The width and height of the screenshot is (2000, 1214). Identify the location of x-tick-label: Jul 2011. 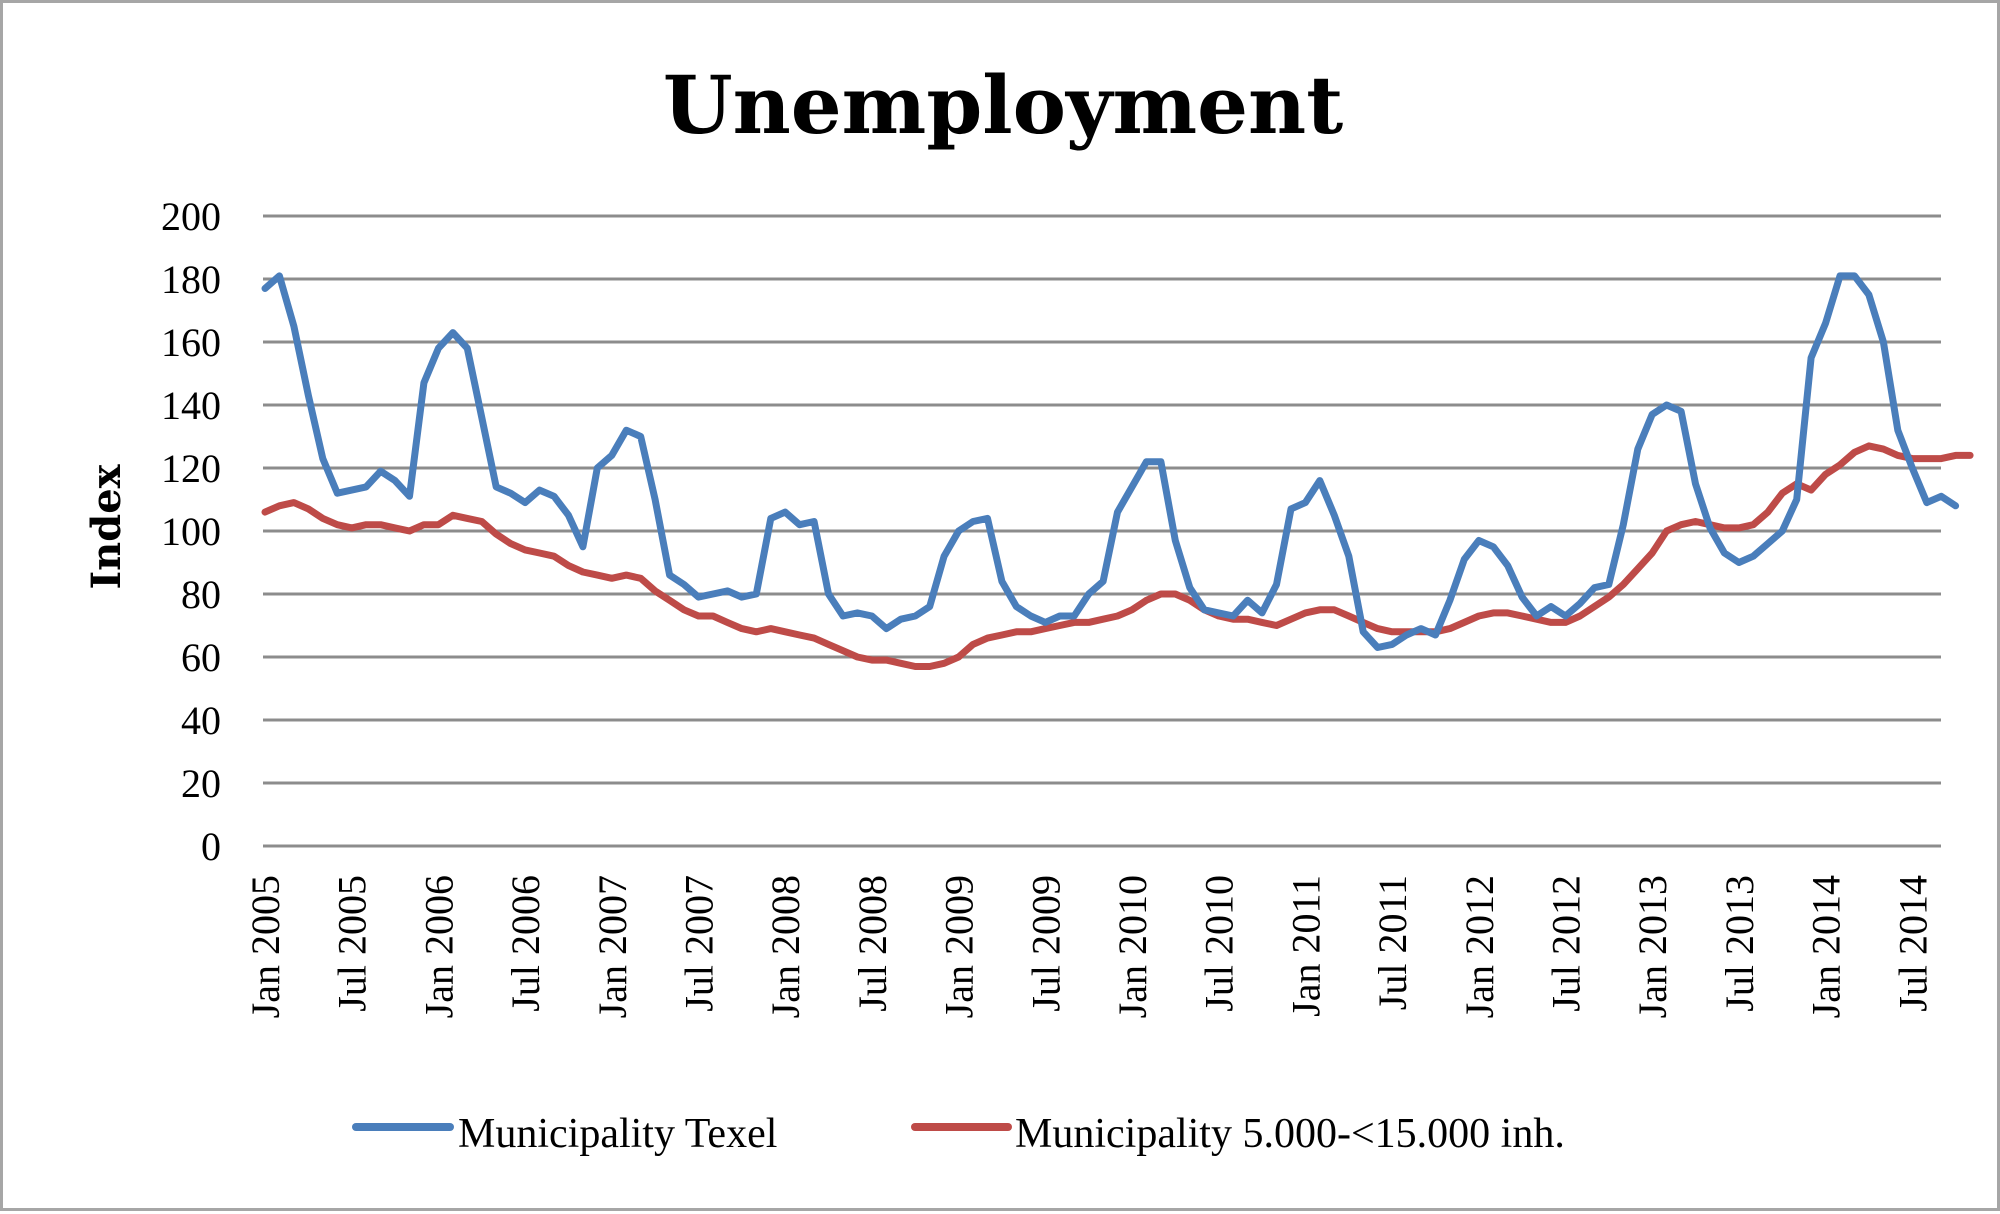
(1392, 942).